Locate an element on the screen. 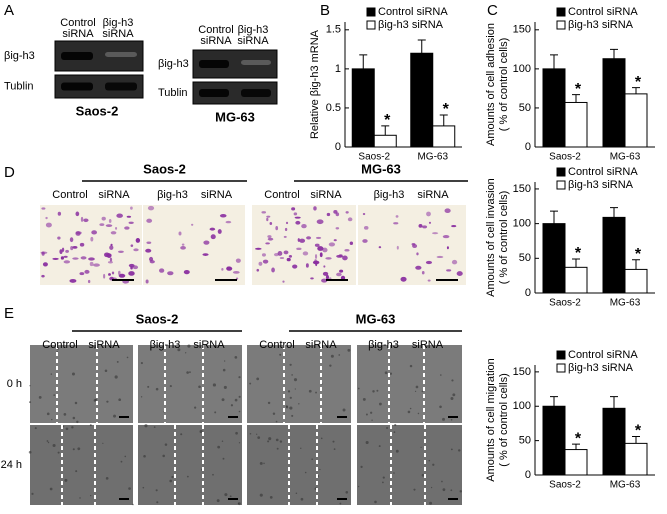 This screenshot has width=667, height=514. legend-label: Control siRNA is located at coordinates (413, 12).